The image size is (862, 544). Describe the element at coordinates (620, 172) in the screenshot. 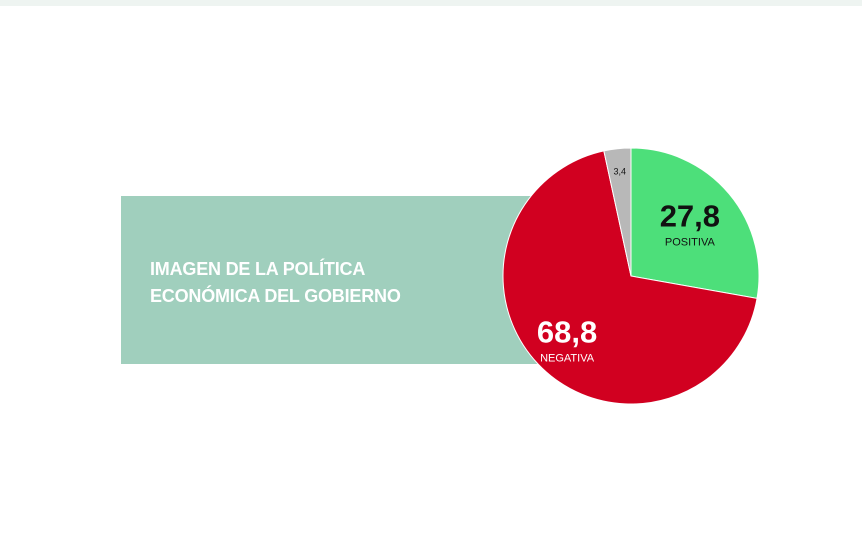

I see `pie-value-label-other: 3,4` at that location.